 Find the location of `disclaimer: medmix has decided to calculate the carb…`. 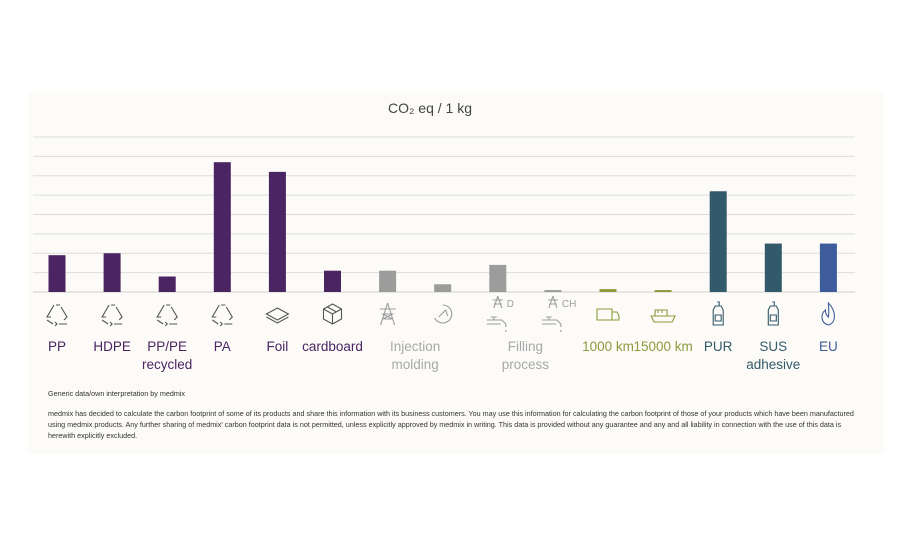

disclaimer: medmix has decided to calculate the carb… is located at coordinates (451, 424).